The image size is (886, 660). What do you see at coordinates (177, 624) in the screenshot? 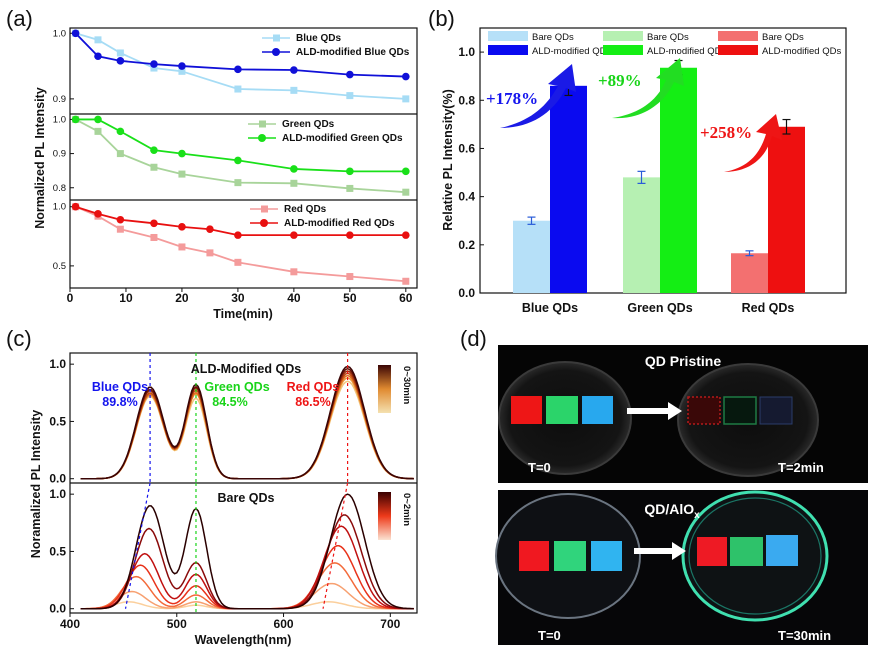
I see `x-tick-label: 500` at bounding box center [177, 624].